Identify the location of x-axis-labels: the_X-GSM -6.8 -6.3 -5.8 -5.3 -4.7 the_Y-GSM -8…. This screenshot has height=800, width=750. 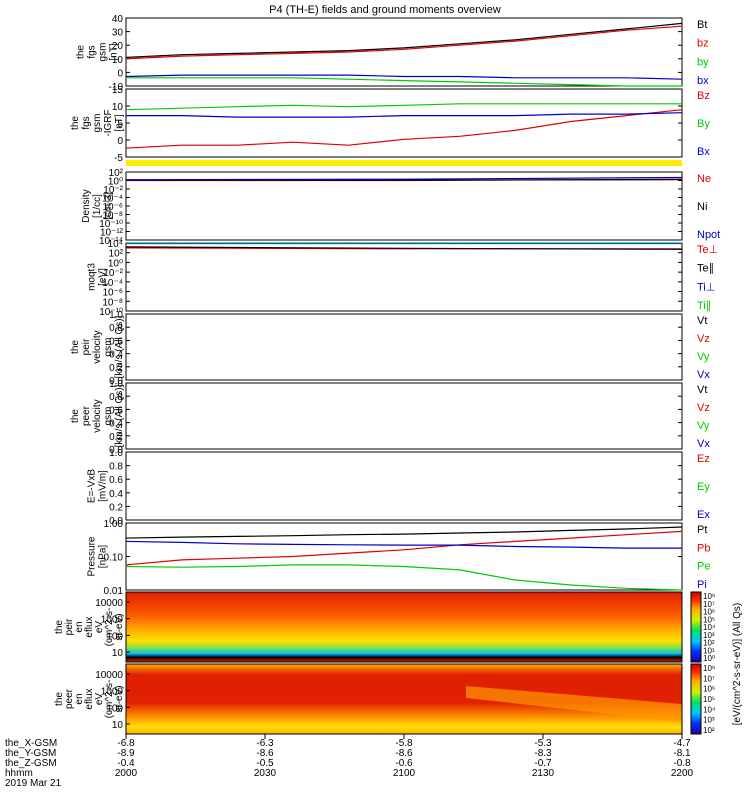
(349, 761).